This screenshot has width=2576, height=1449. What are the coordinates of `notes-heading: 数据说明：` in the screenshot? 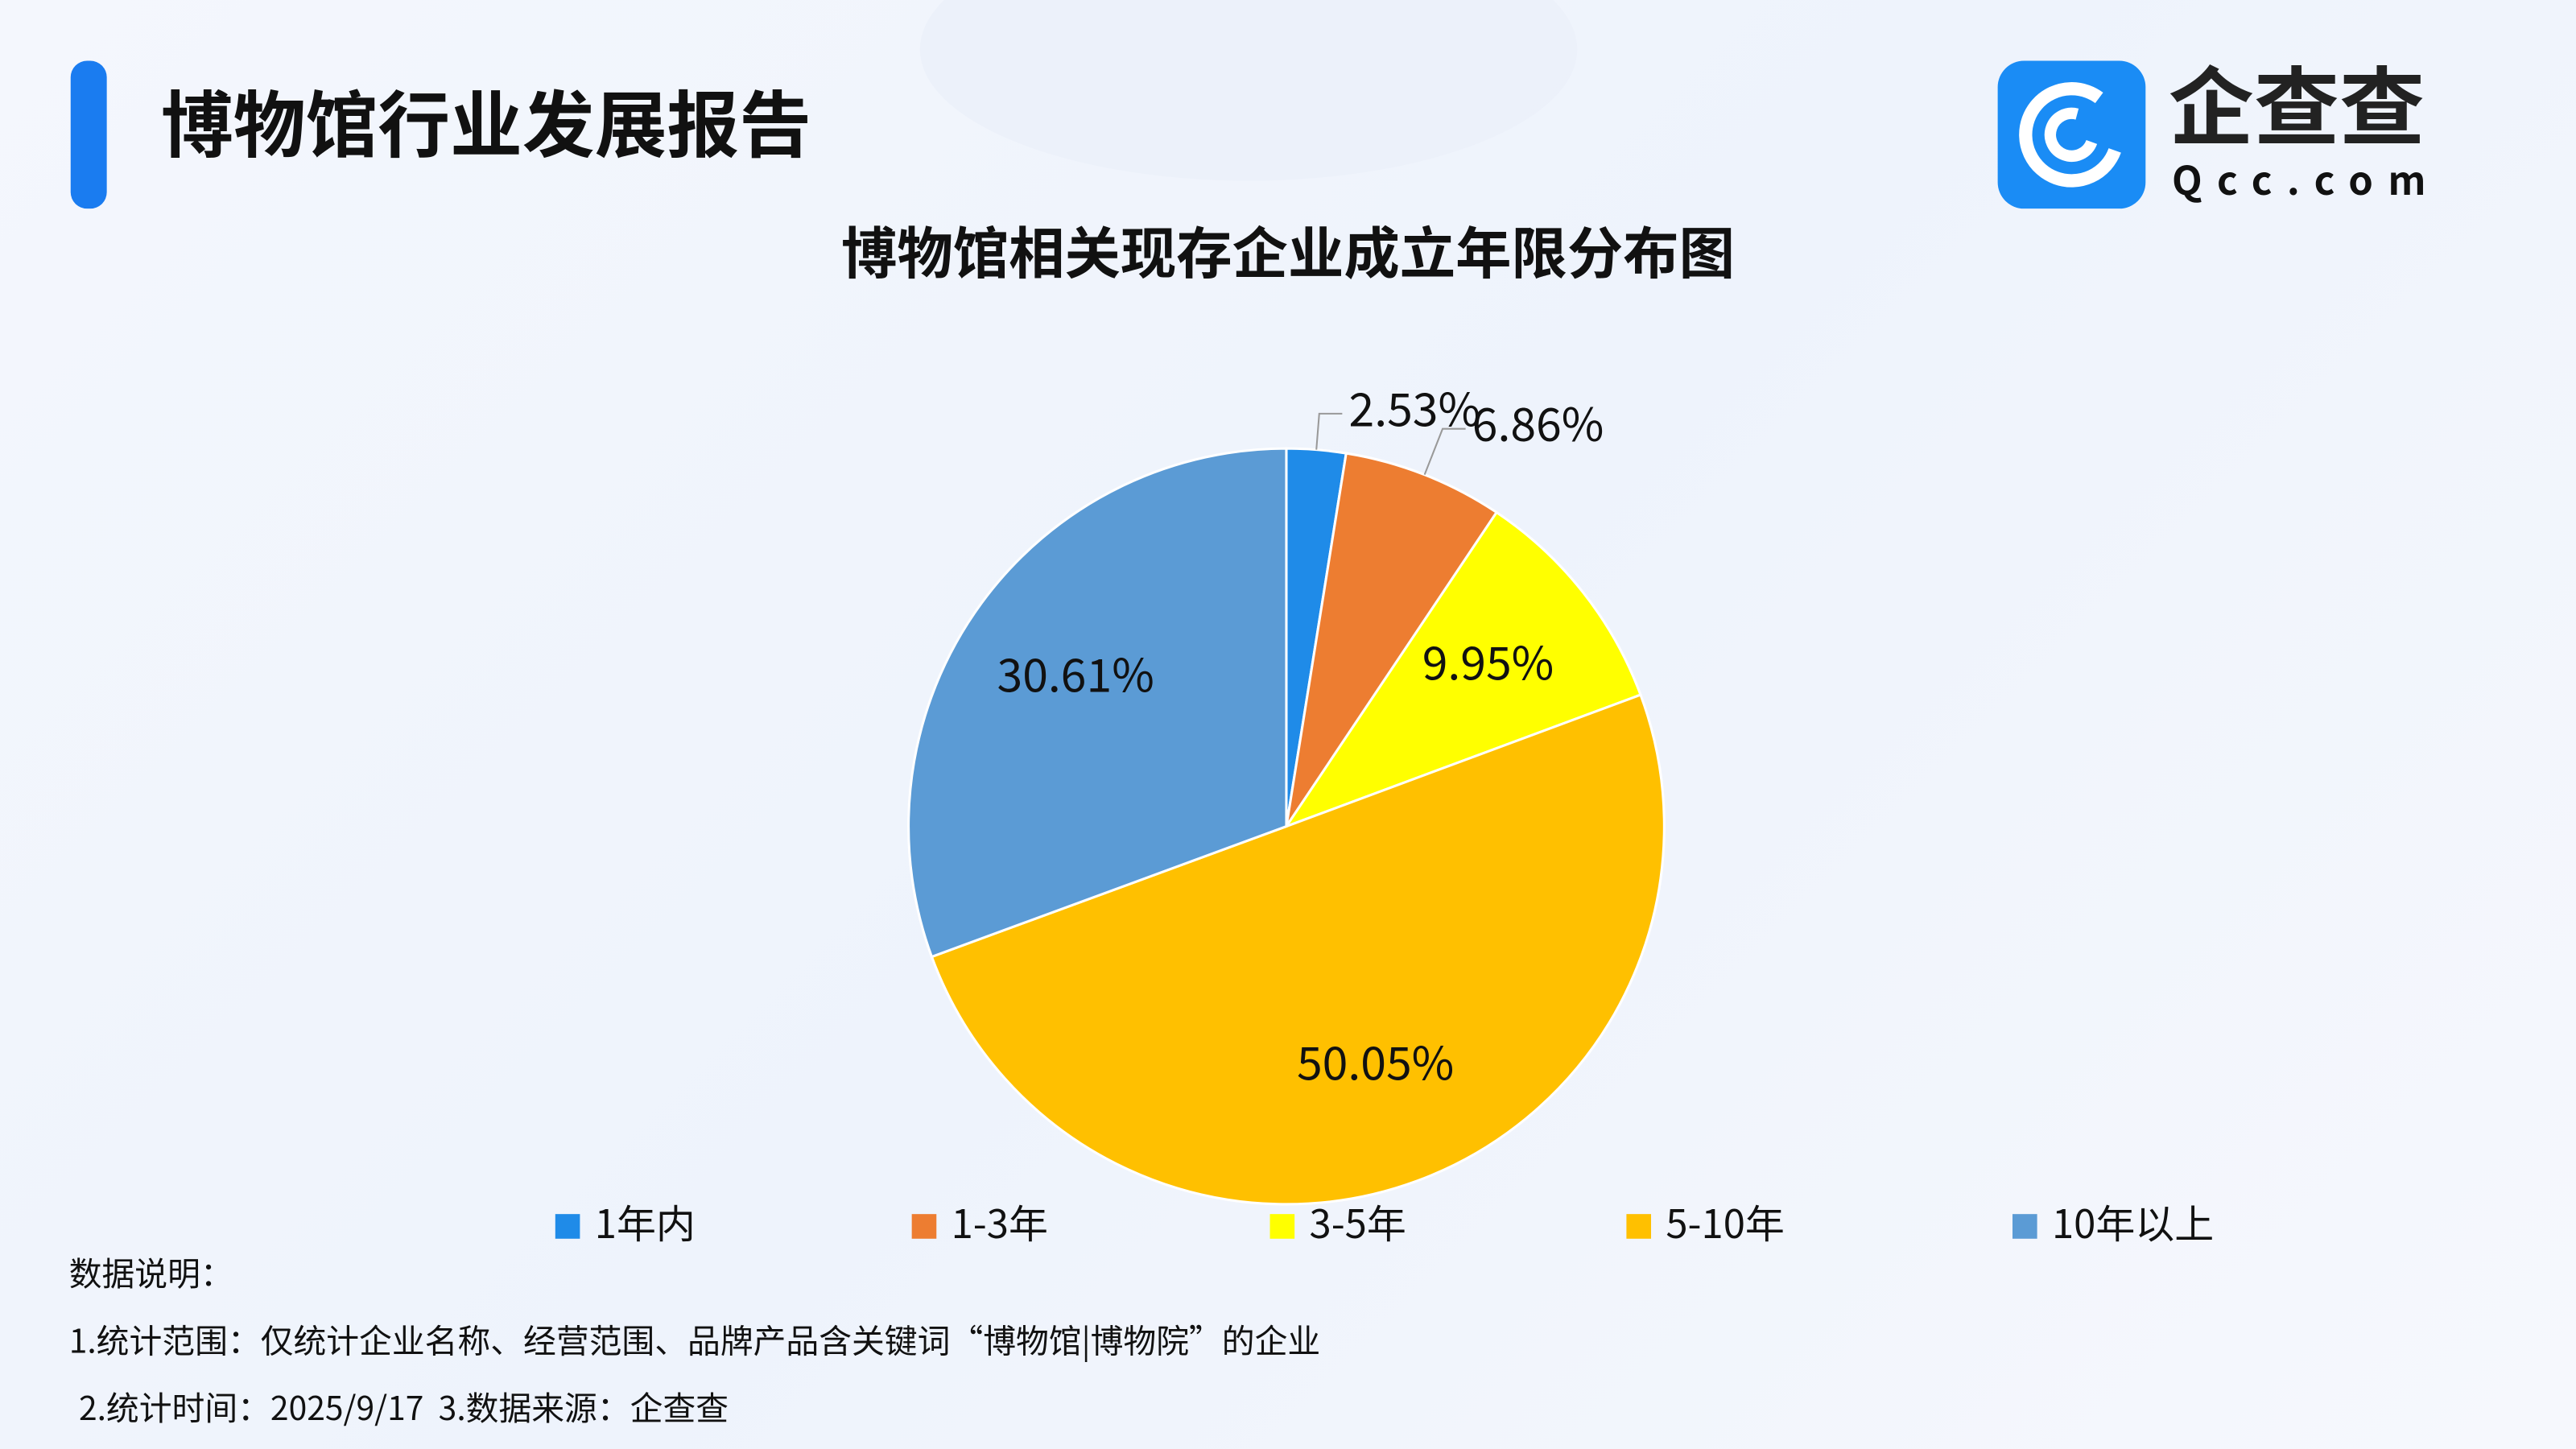 It's located at (151, 1271).